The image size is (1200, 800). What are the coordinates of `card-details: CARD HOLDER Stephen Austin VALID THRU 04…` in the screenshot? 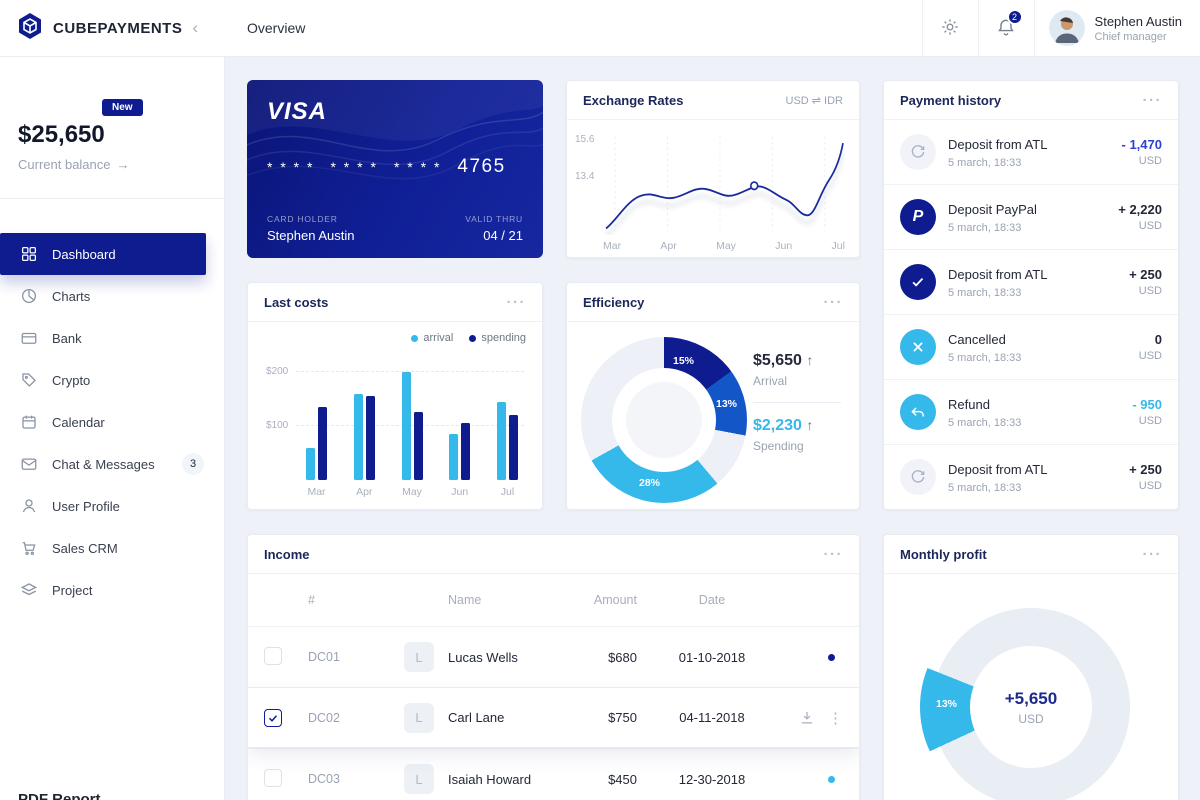 It's located at (395, 228).